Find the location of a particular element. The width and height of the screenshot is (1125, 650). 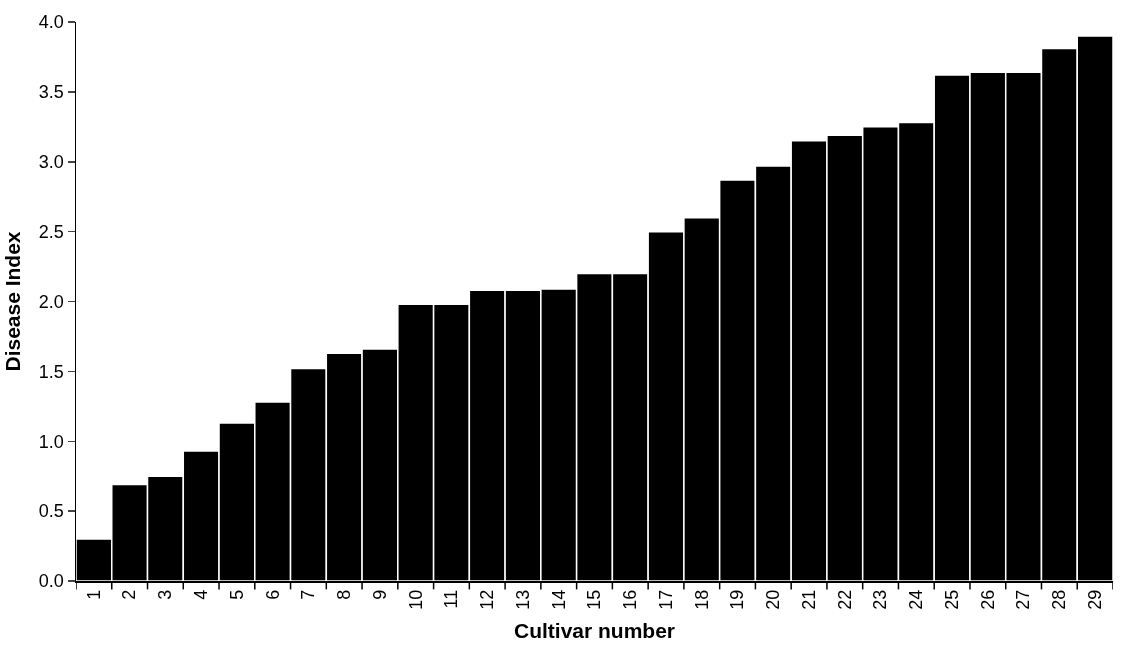

x-tick-label: 3 is located at coordinates (165, 594).